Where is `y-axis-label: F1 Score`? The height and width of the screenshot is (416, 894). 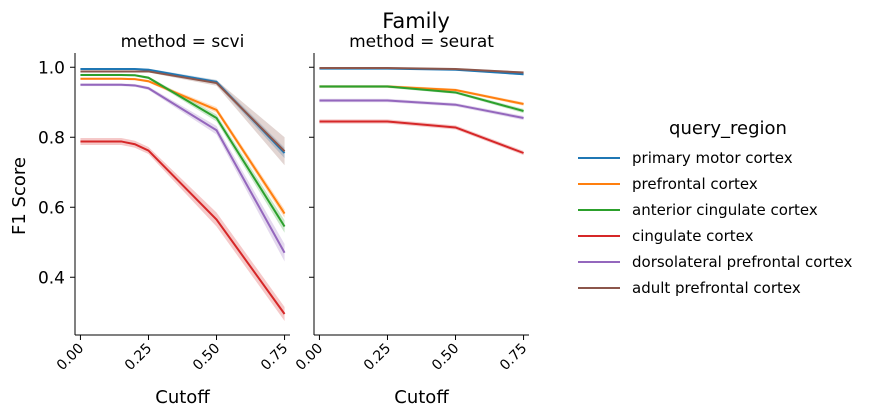 y-axis-label: F1 Score is located at coordinates (19, 196).